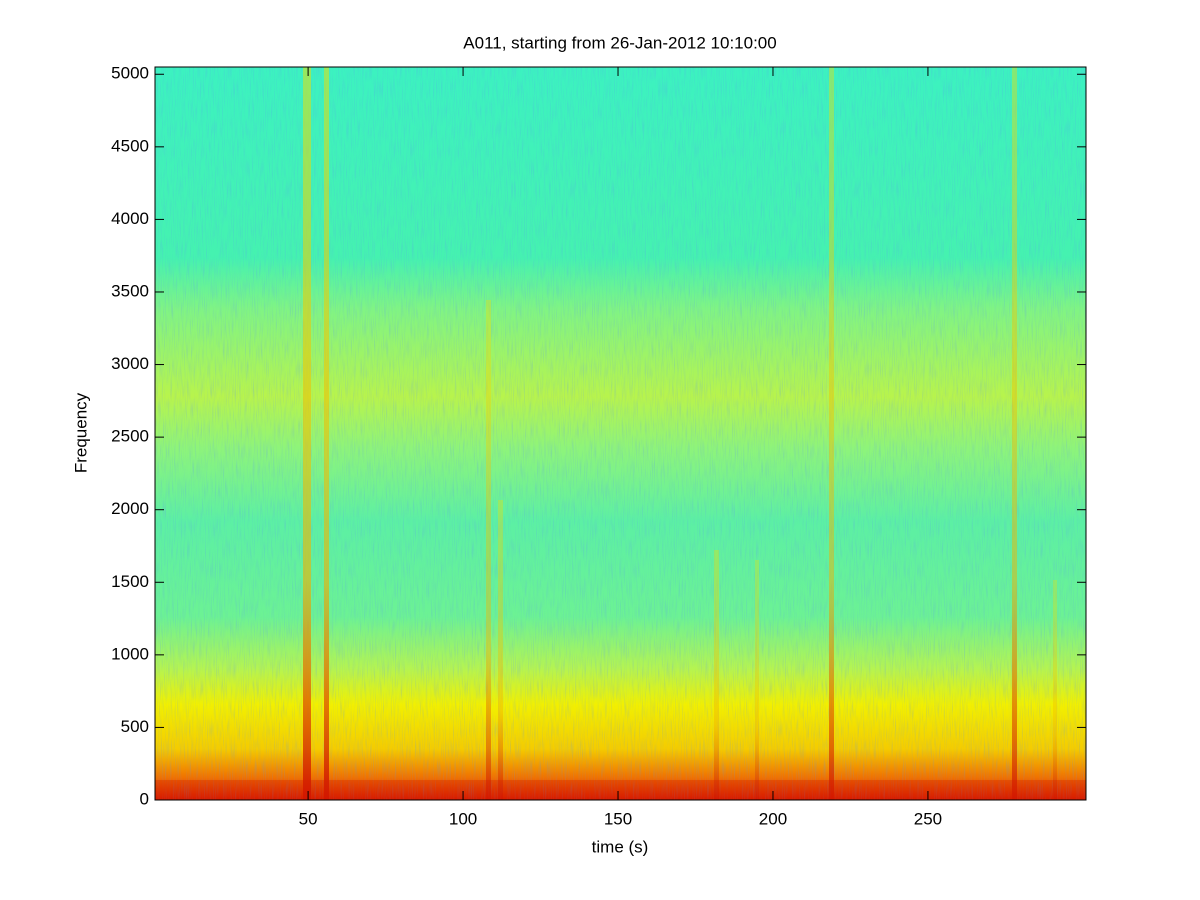 The image size is (1200, 900). Describe the element at coordinates (130, 363) in the screenshot. I see `y-tick-label: 3000` at that location.